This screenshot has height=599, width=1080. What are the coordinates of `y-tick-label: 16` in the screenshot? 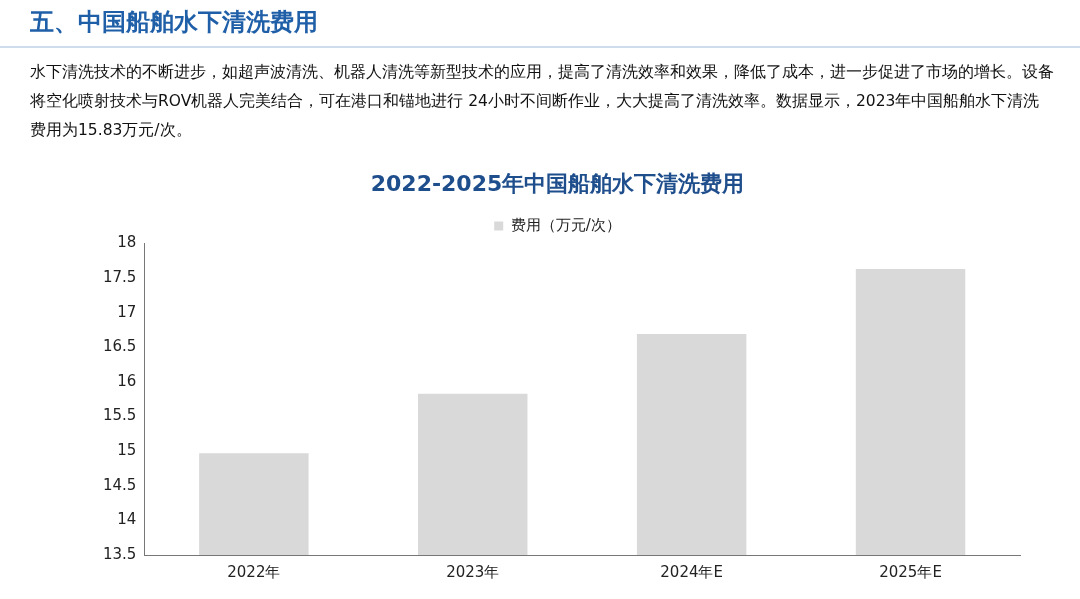 It's located at (127, 380).